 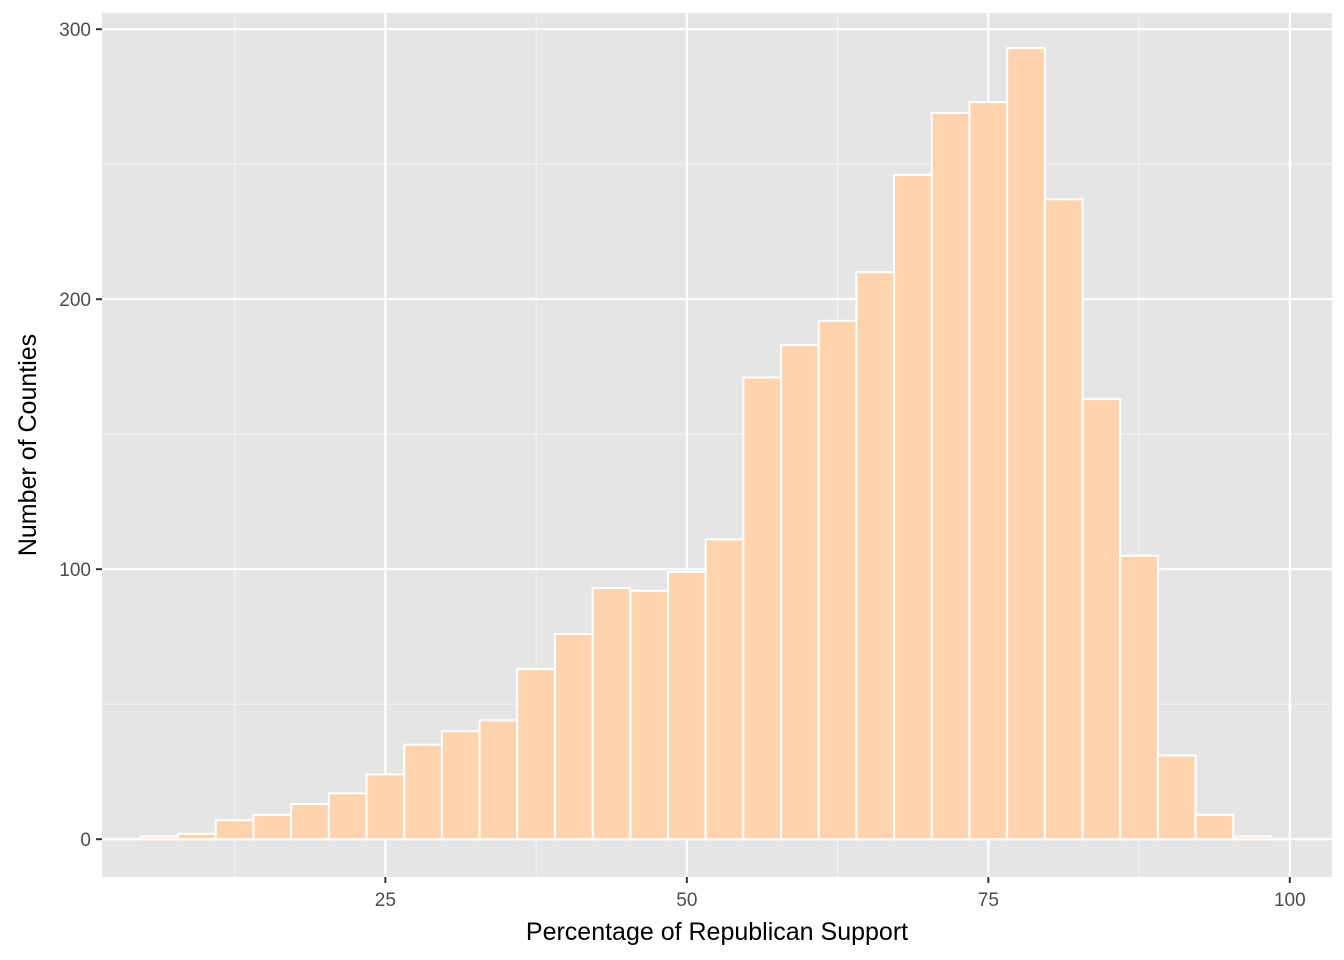 What do you see at coordinates (85, 840) in the screenshot?
I see `y-tick-label: 0` at bounding box center [85, 840].